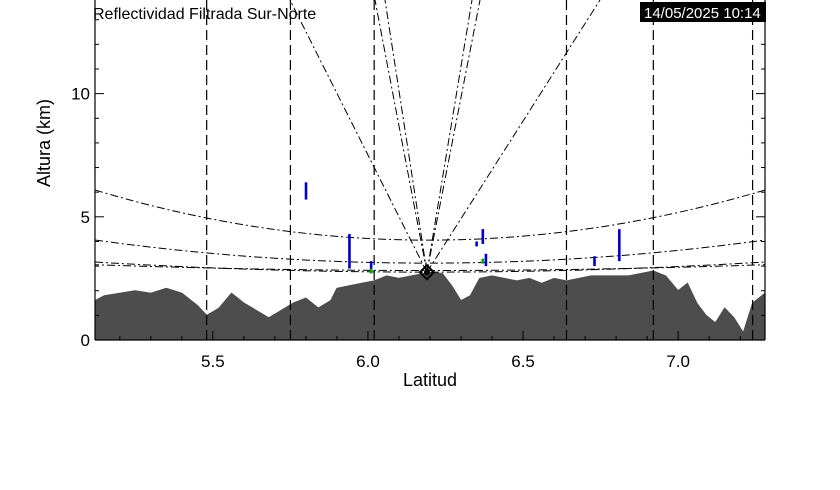  What do you see at coordinates (85, 217) in the screenshot?
I see `y-tick-label: 5` at bounding box center [85, 217].